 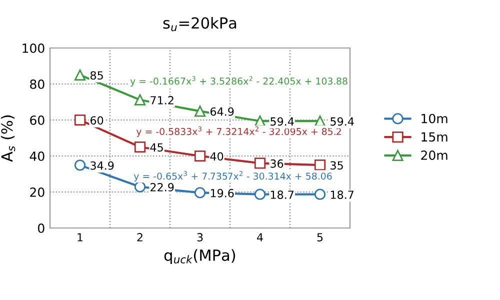 What do you see at coordinates (162, 187) in the screenshot?
I see `data-label: 22.9` at bounding box center [162, 187].